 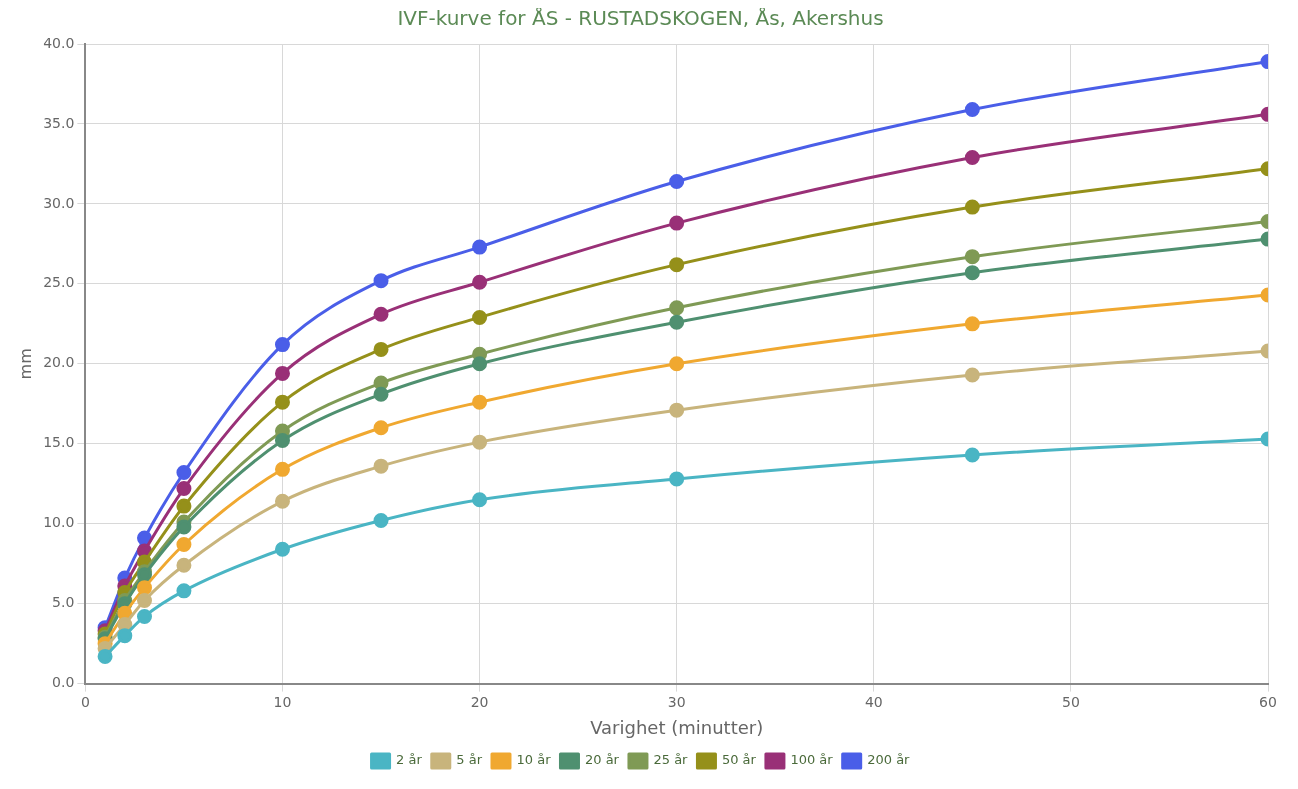 What do you see at coordinates (534, 760) in the screenshot?
I see `legend-label: 10 år` at bounding box center [534, 760].